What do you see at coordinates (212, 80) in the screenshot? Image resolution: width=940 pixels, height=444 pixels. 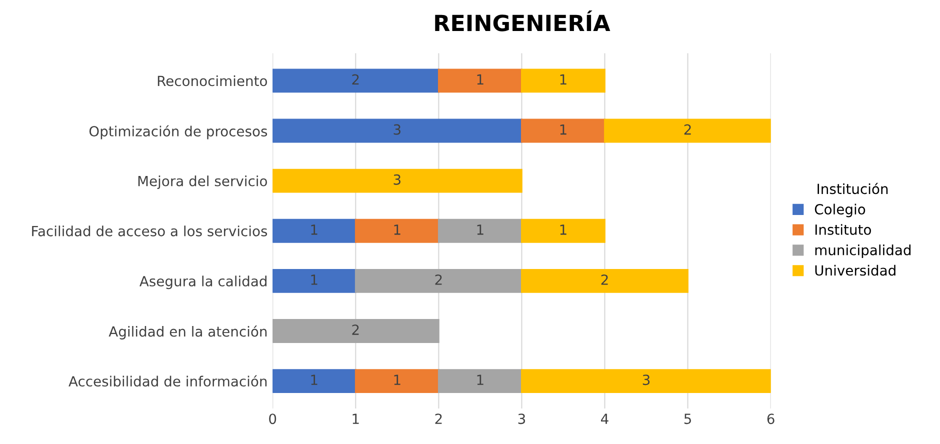 I see `y-tick-label: Reconocimiento` at bounding box center [212, 80].